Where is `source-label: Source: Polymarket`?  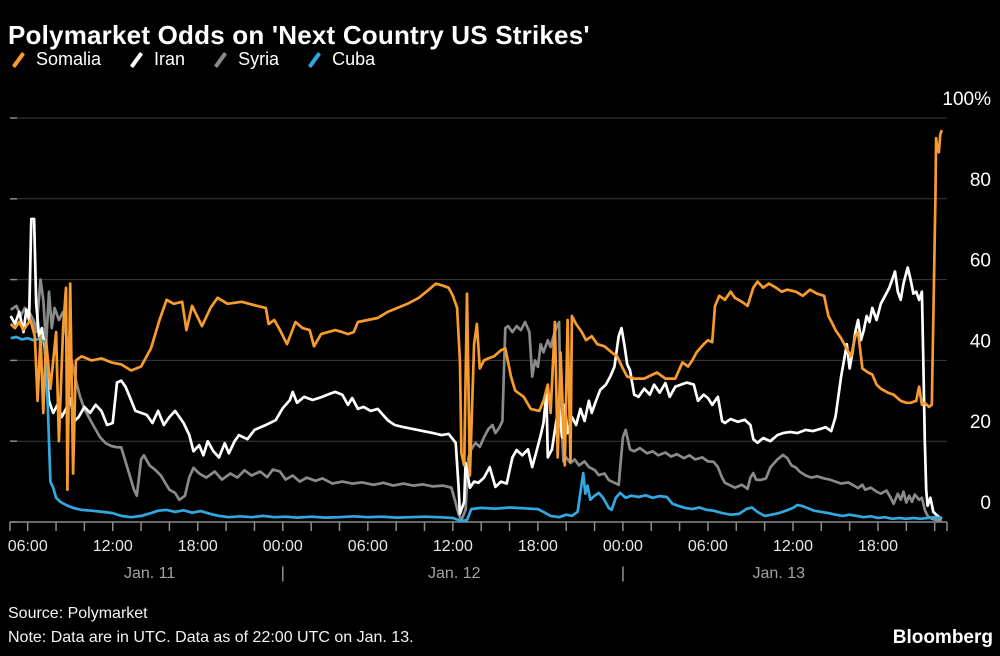 source-label: Source: Polymarket is located at coordinates (78, 613).